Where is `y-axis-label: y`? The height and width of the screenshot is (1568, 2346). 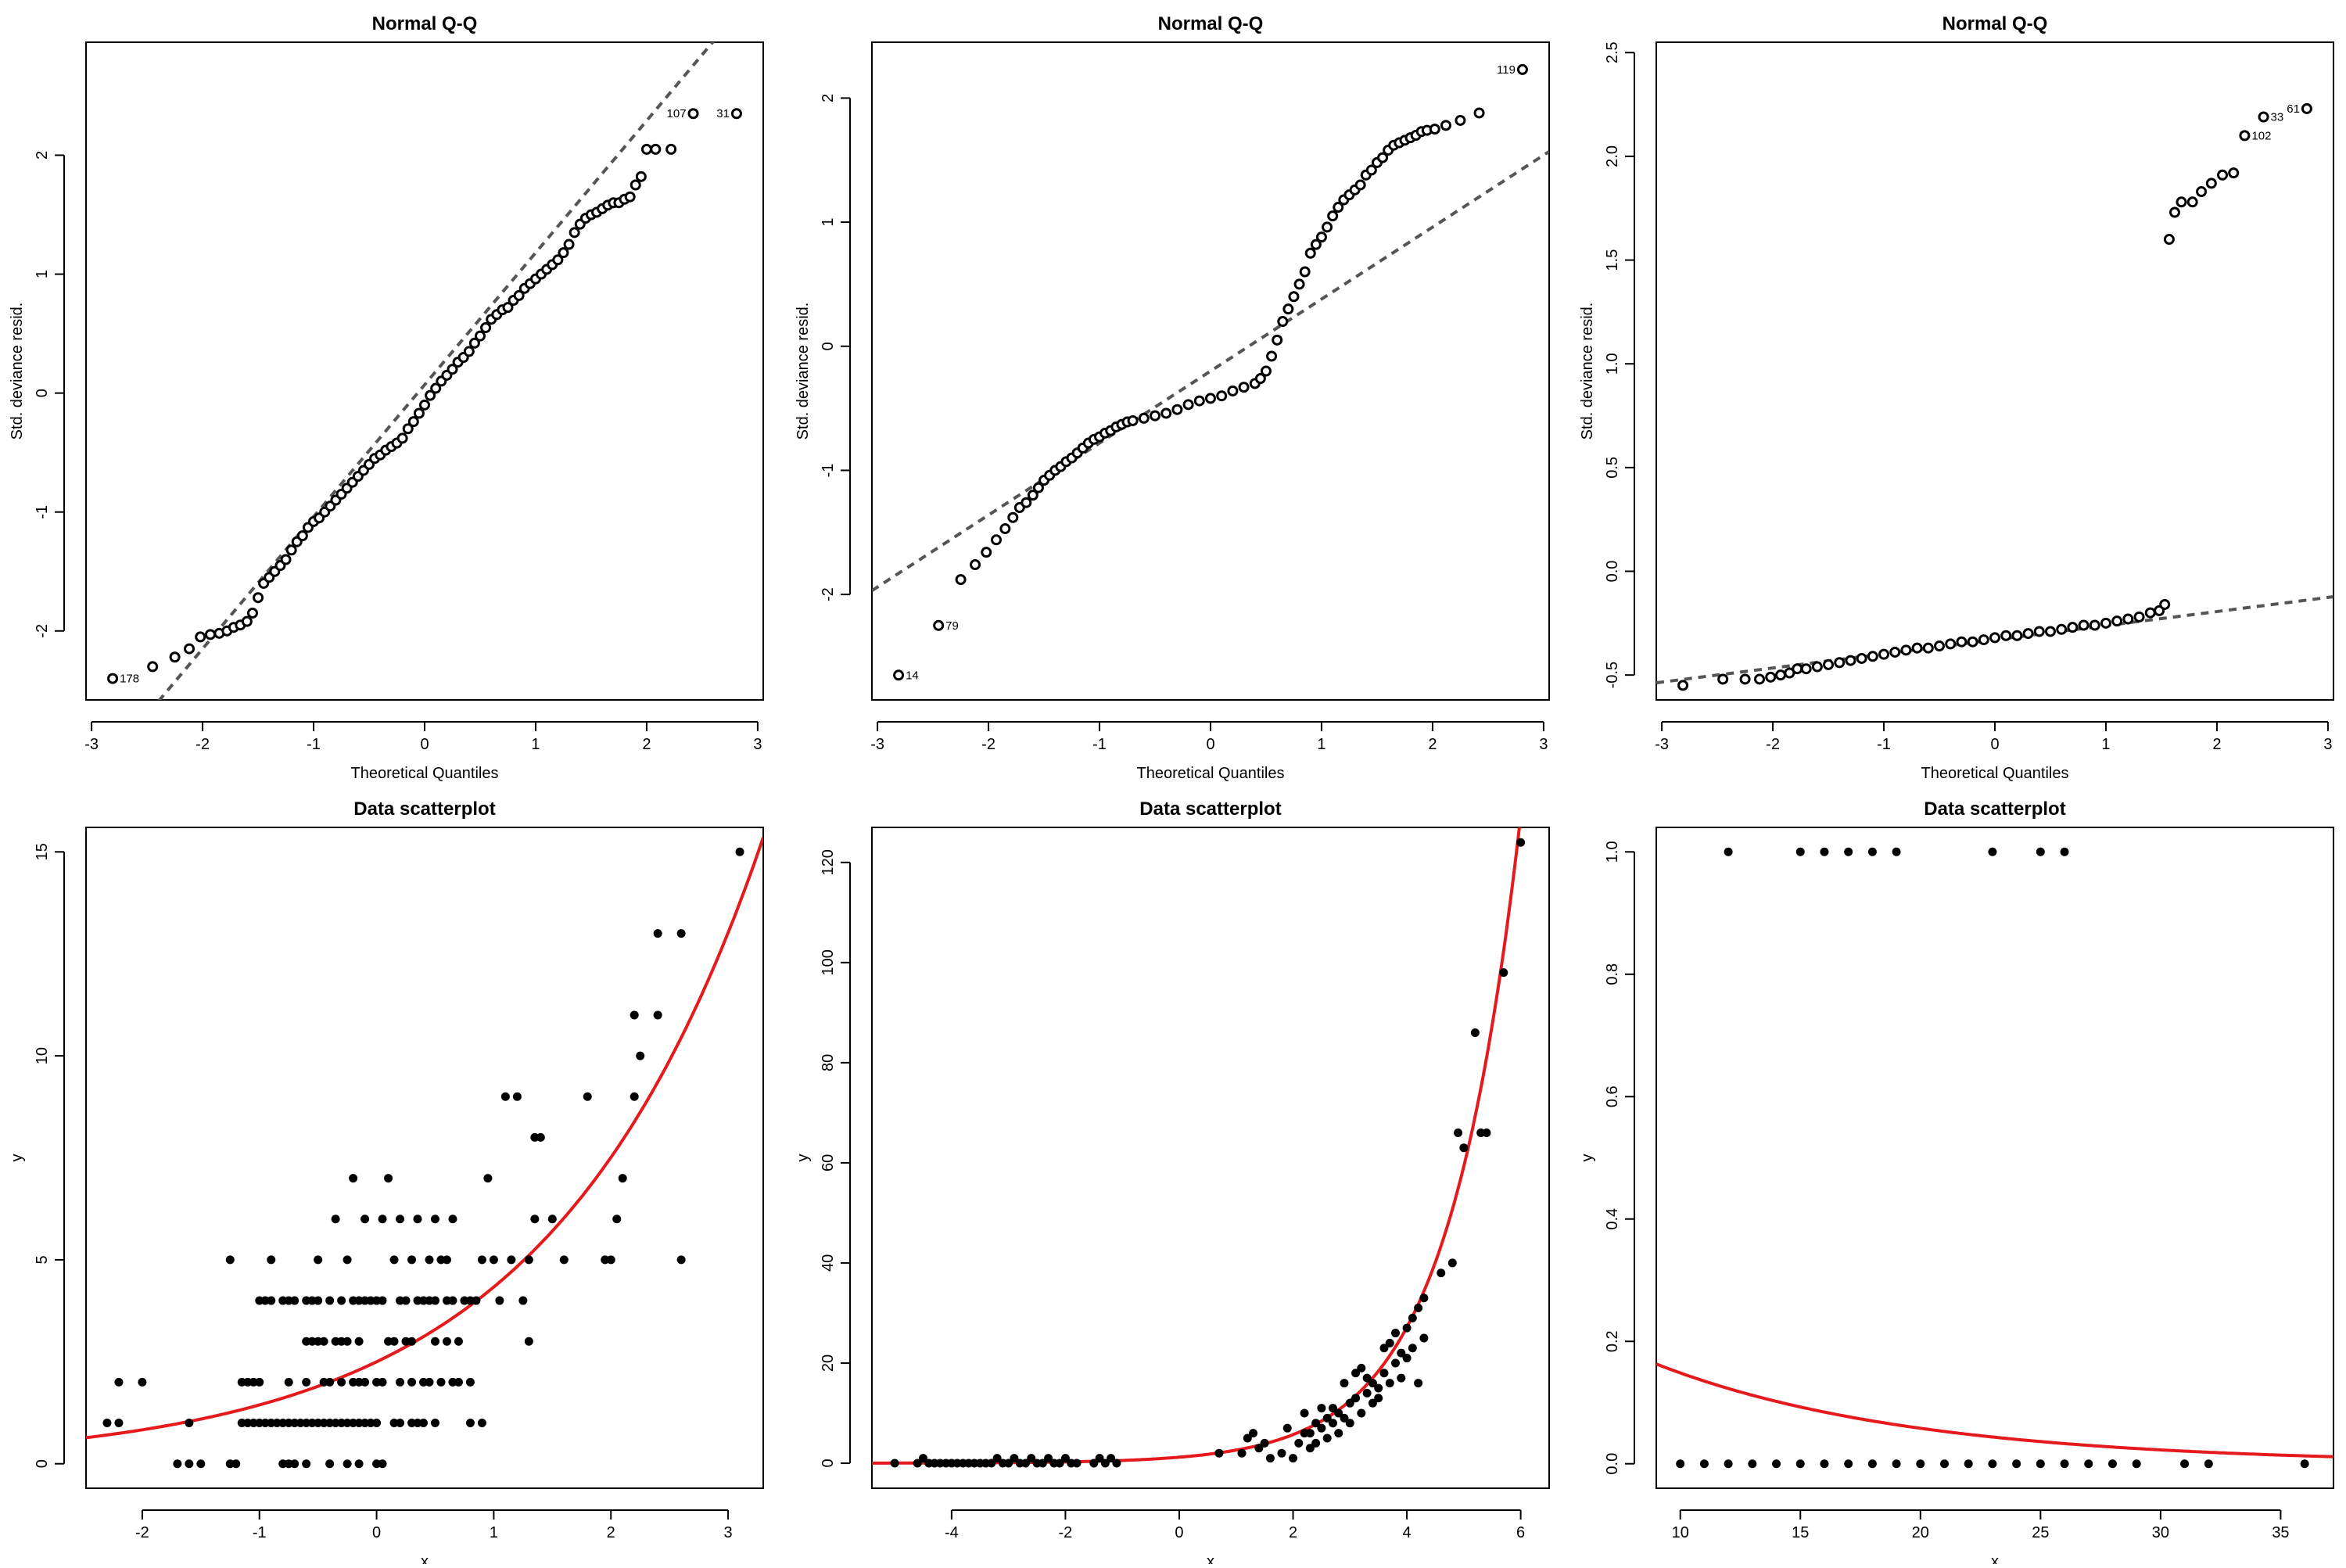
y-axis-label: y is located at coordinates (17, 1158).